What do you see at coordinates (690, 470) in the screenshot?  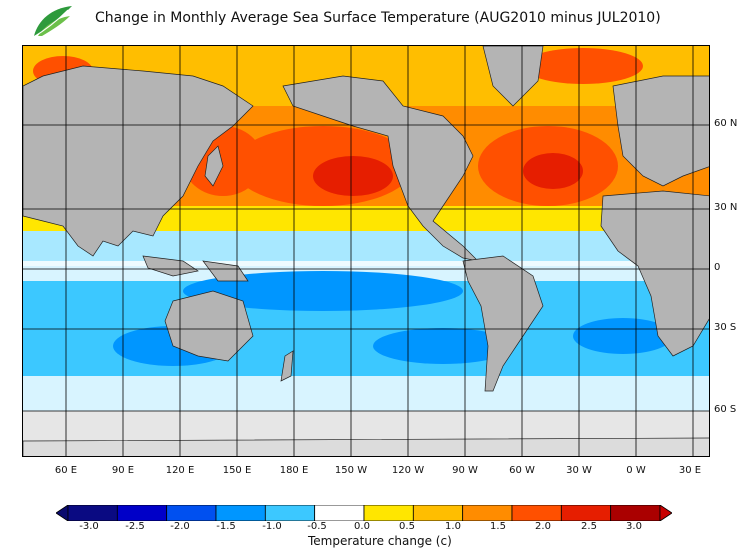 I see `lon-label-30e: 30 E` at bounding box center [690, 470].